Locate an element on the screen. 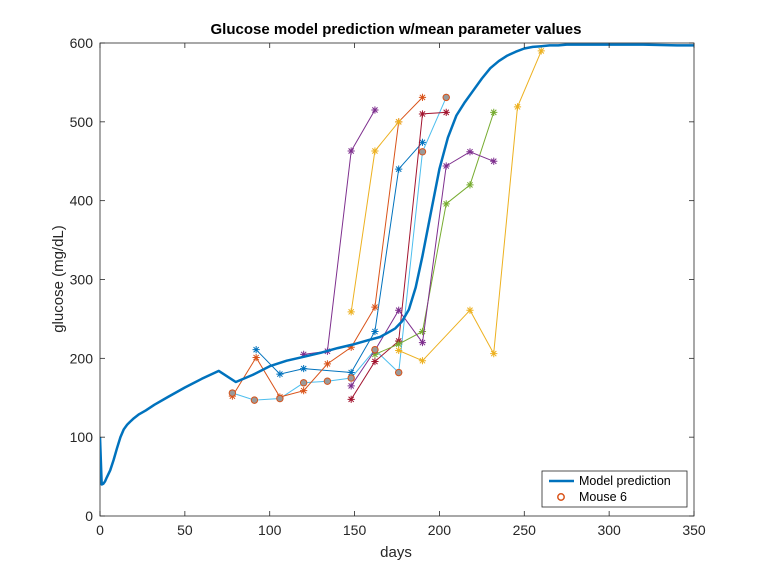  x-tick-label: 250 is located at coordinates (525, 530).